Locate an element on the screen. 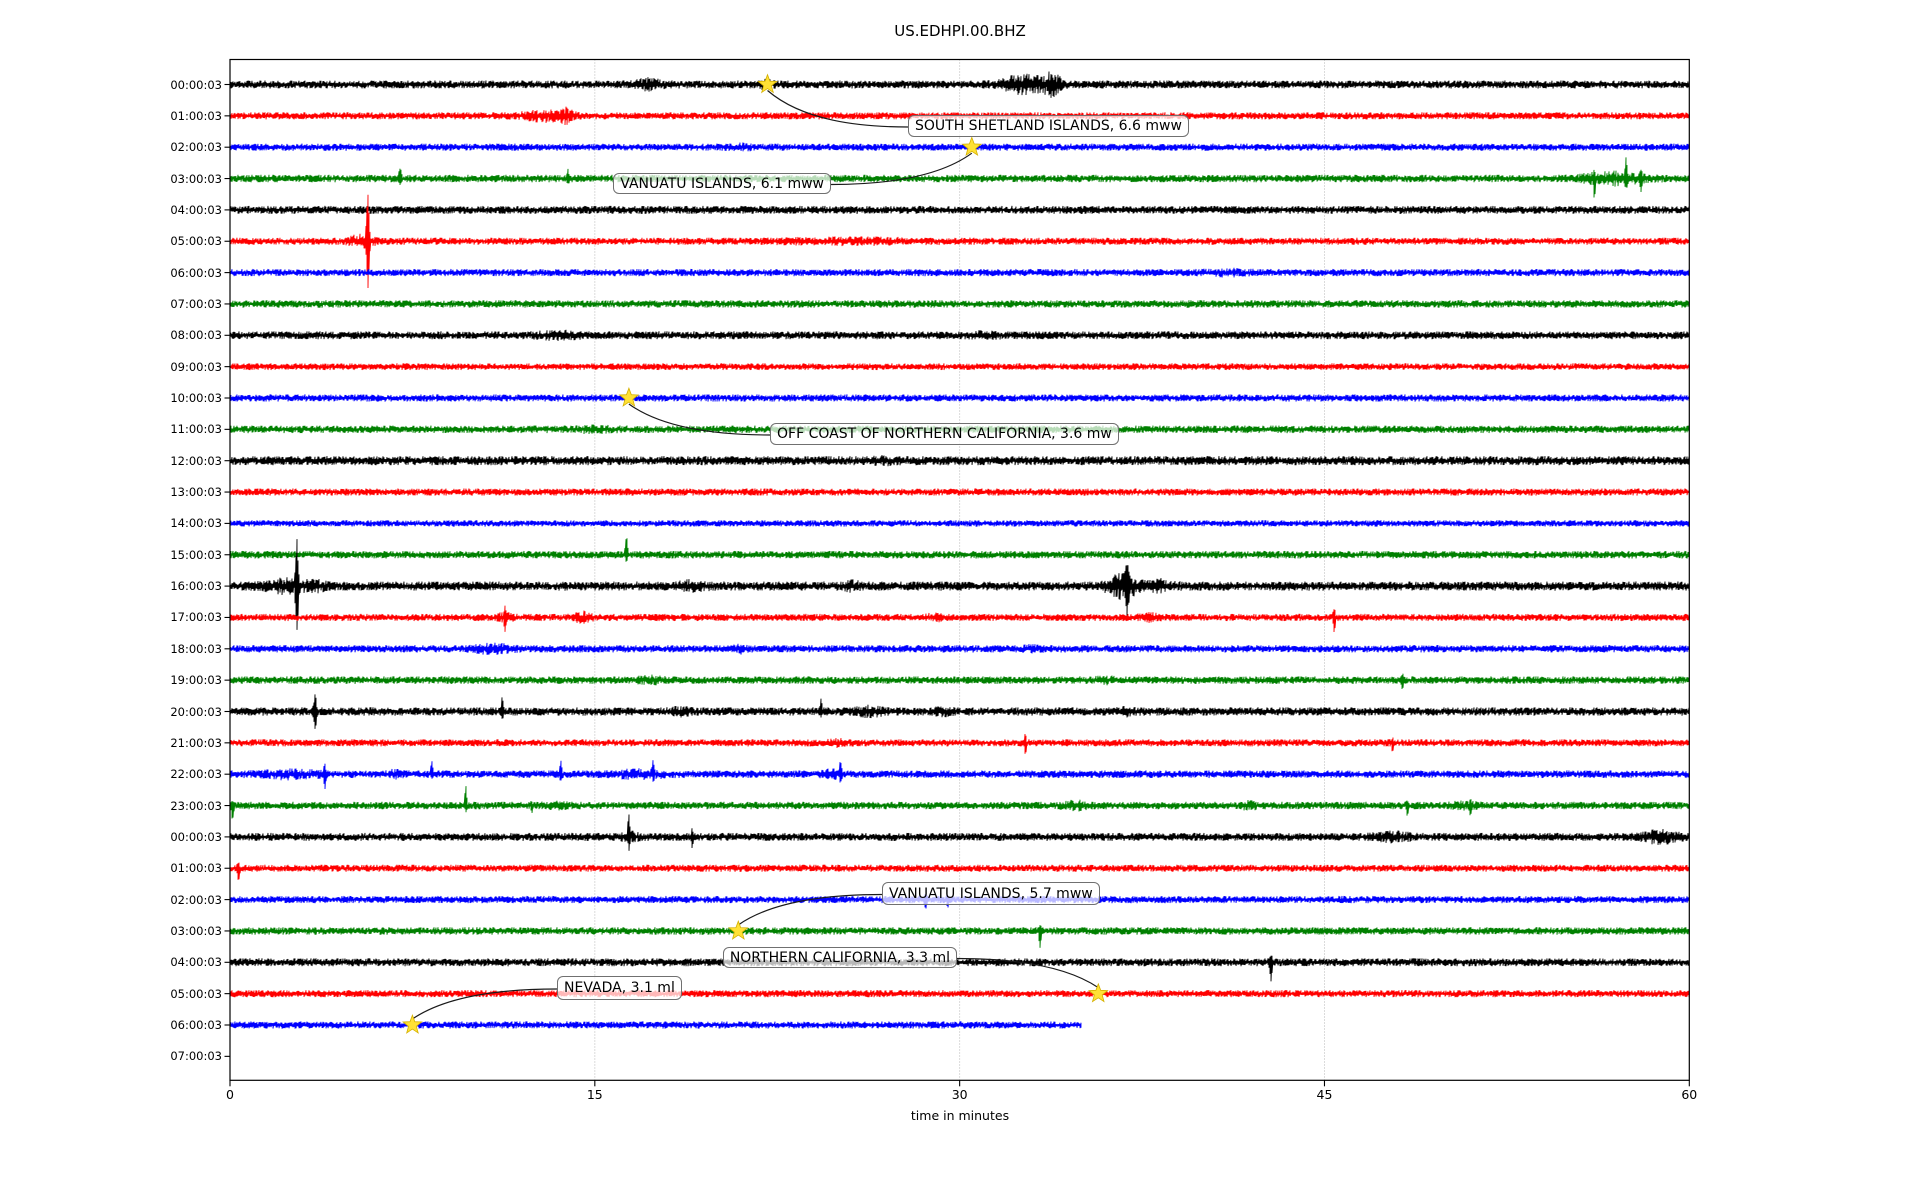 This screenshot has width=1920, height=1200. y-tick-label-19: 19:00:03 is located at coordinates (196, 680).